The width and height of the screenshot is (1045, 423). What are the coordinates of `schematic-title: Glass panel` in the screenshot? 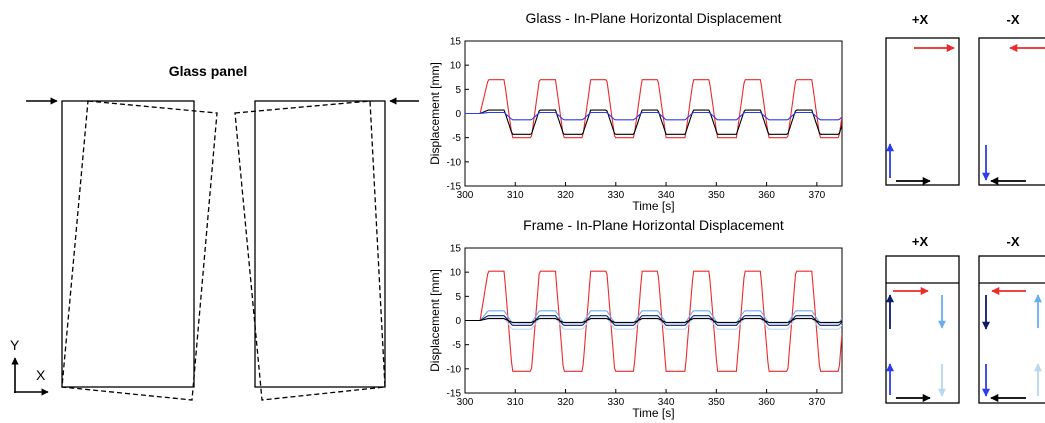 It's located at (208, 71).